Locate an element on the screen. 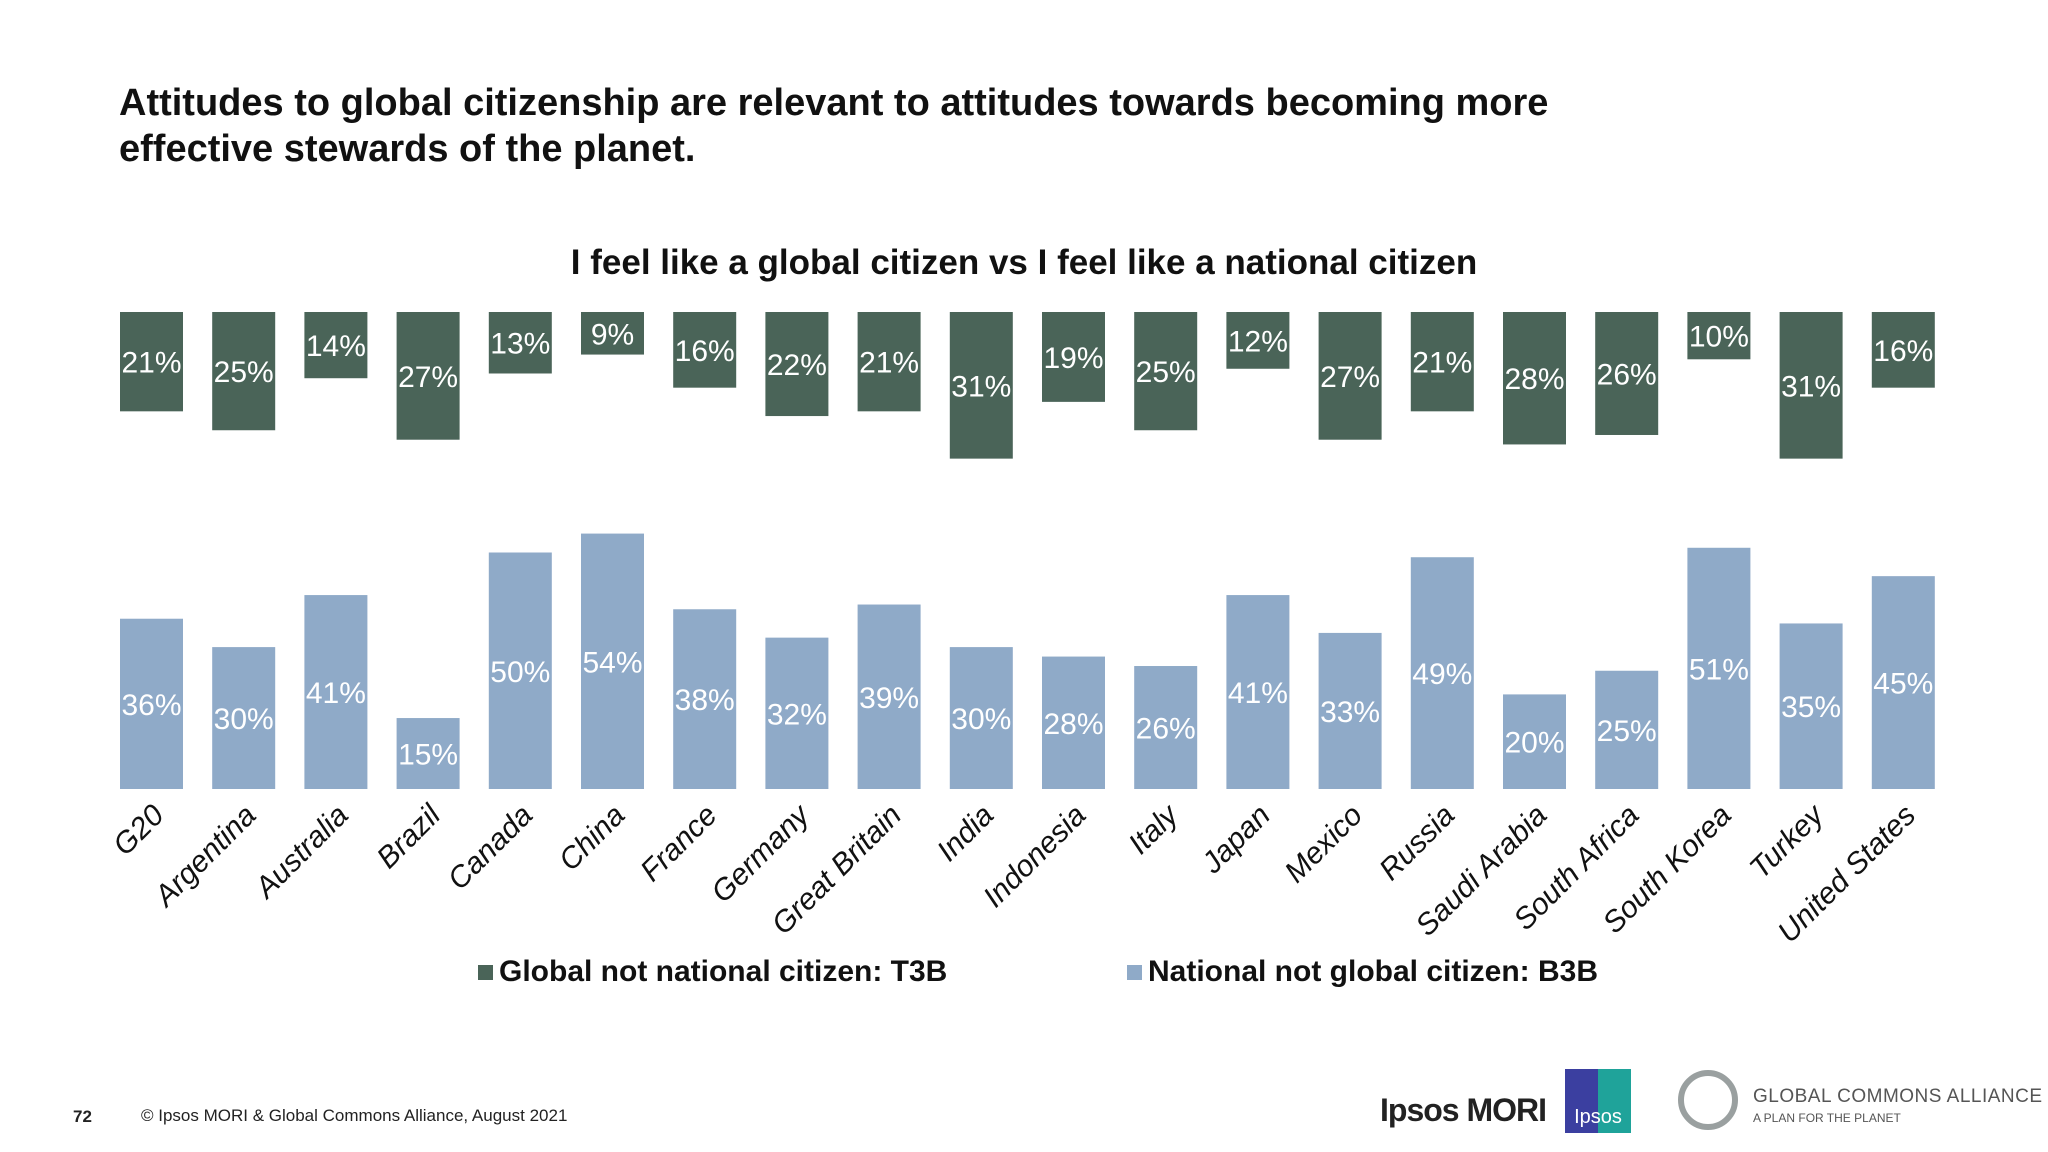 Image resolution: width=2048 pixels, height=1152 pixels. legend-item-global: Global not national citizen: T3B is located at coordinates (712, 972).